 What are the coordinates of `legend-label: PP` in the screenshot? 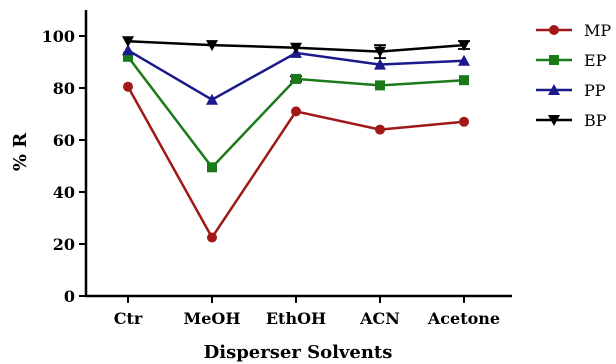 It's located at (595, 90).